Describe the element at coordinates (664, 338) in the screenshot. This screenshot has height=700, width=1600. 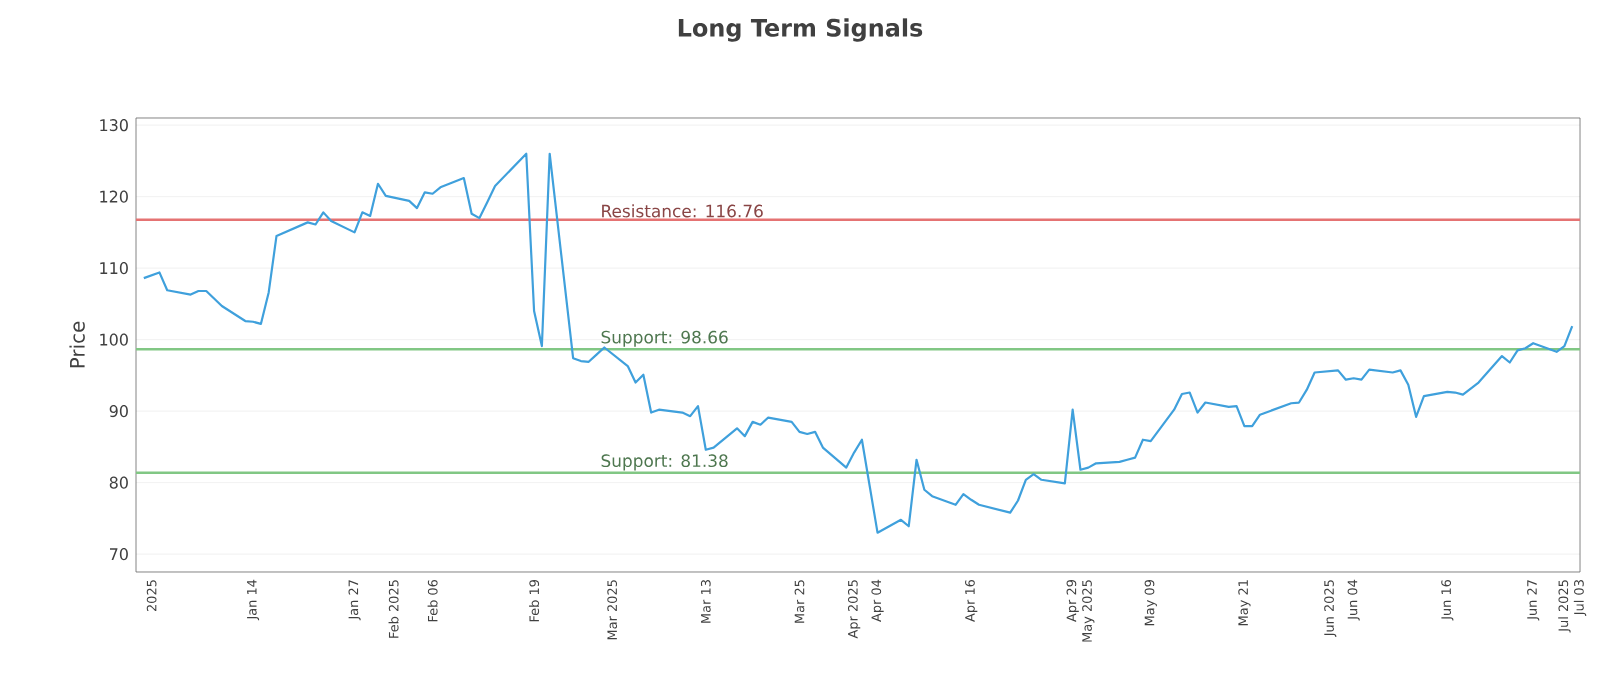
I see `ref-line-label: Support: 98.66` at that location.